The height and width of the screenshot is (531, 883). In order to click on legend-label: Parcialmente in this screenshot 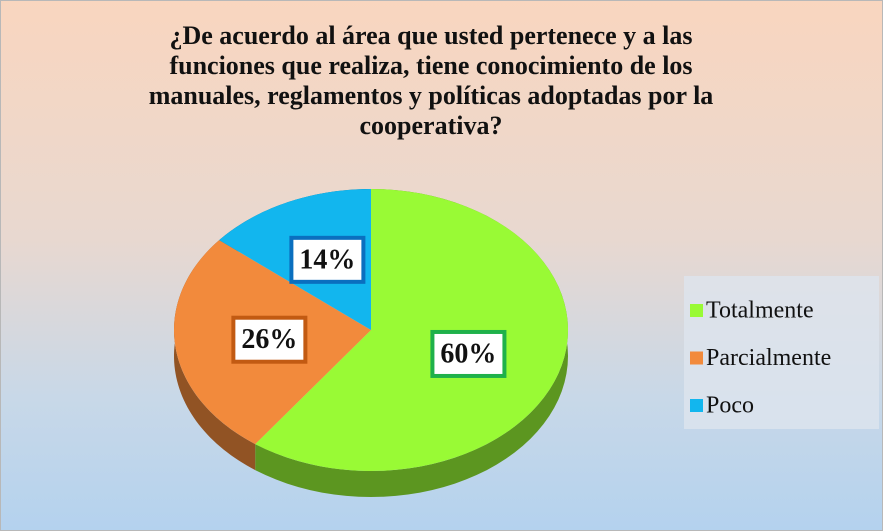, I will do `click(768, 358)`.